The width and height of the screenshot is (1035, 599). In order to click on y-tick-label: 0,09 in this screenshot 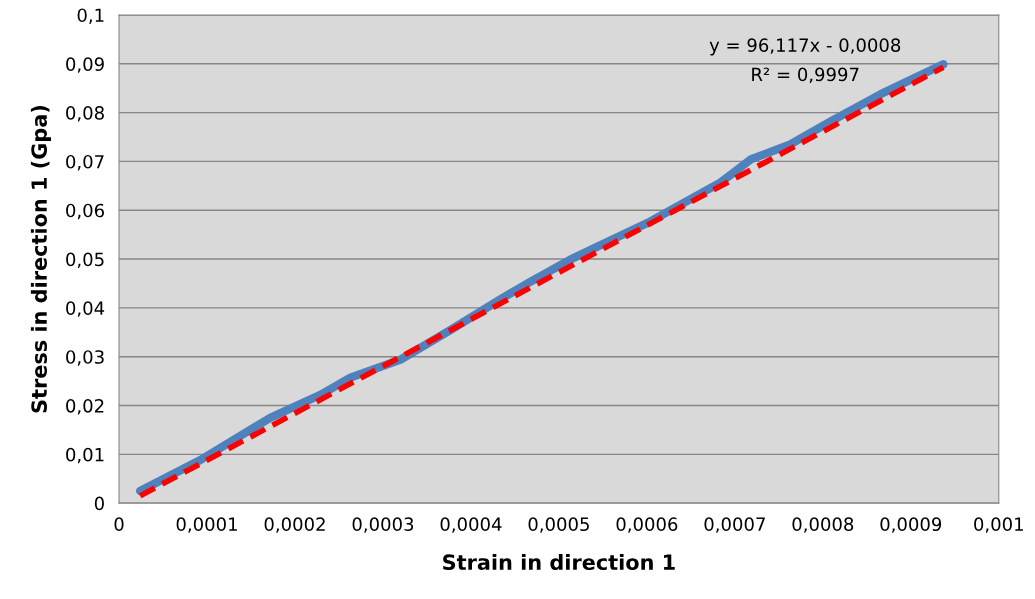, I will do `click(85, 65)`.